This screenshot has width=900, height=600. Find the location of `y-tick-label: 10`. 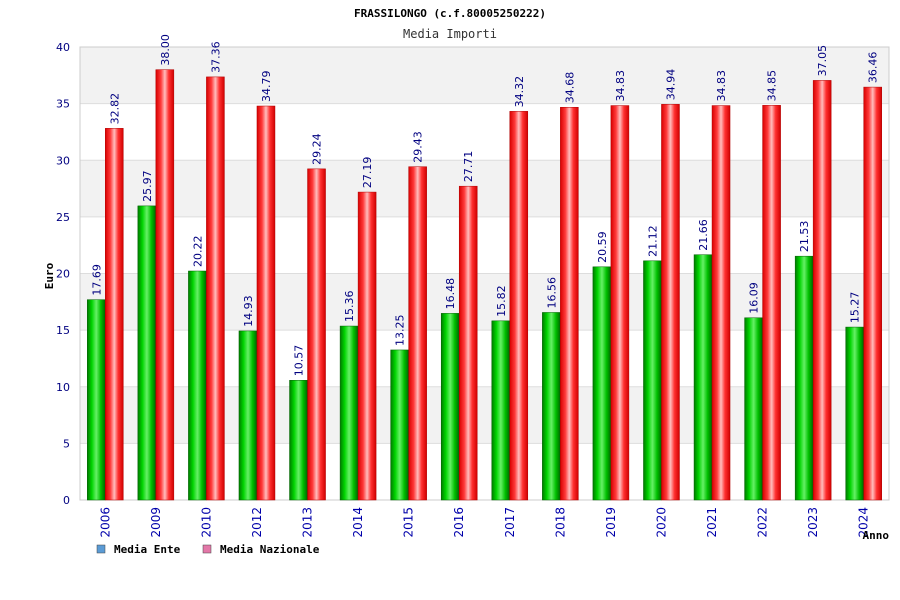

y-tick-label: 10 is located at coordinates (63, 387).